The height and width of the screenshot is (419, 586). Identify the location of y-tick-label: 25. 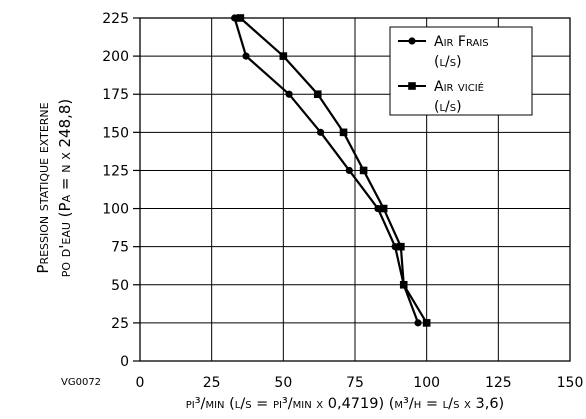
(120, 324).